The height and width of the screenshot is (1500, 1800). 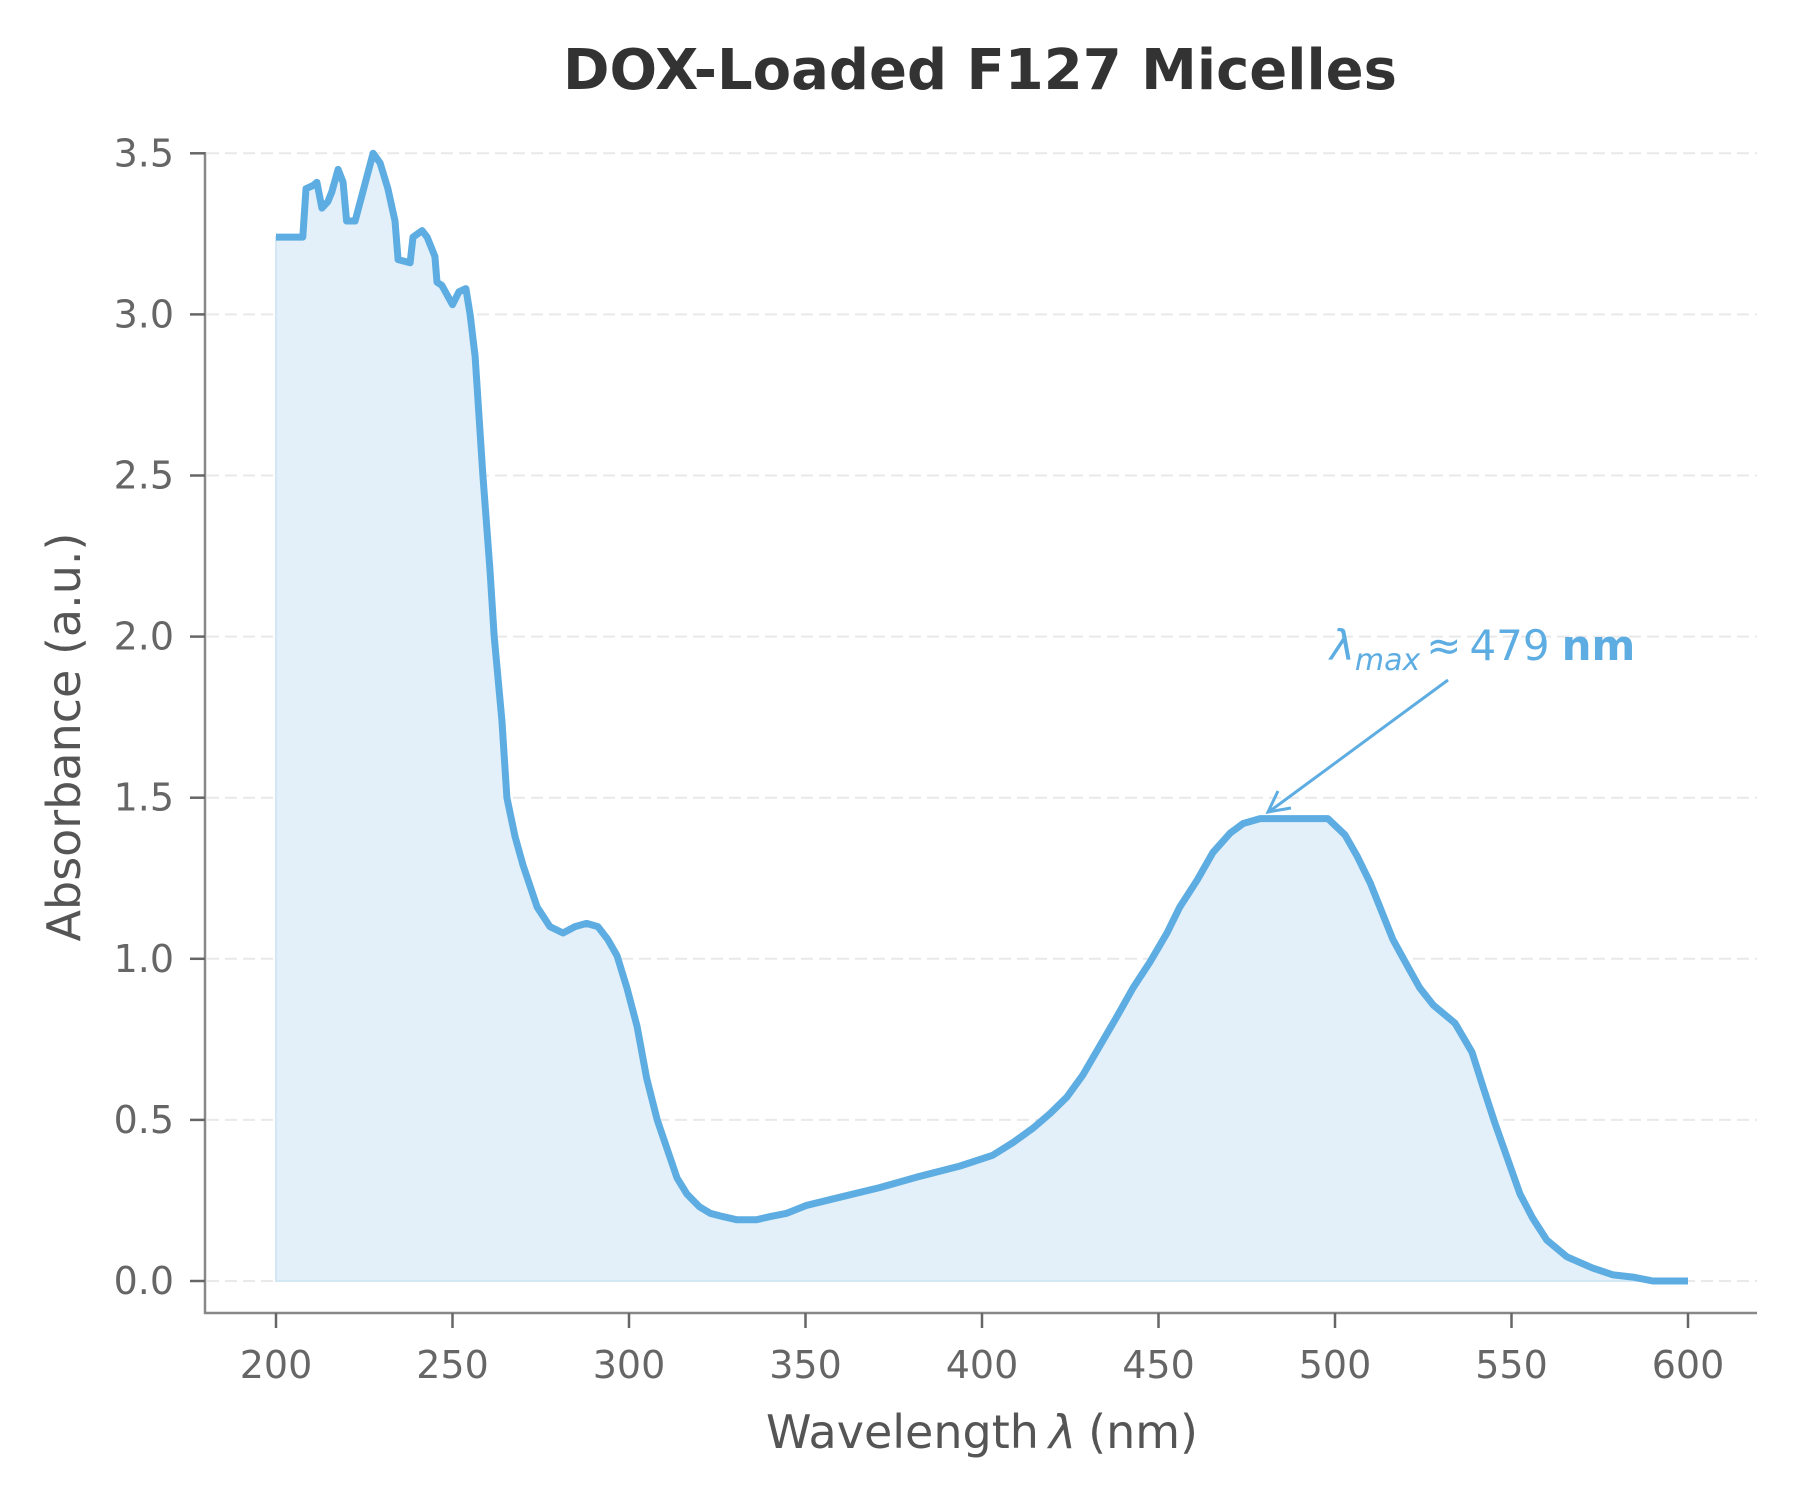 What do you see at coordinates (1450, 717) in the screenshot?
I see `lambda-max-annotation: λmax ≈479 nm` at bounding box center [1450, 717].